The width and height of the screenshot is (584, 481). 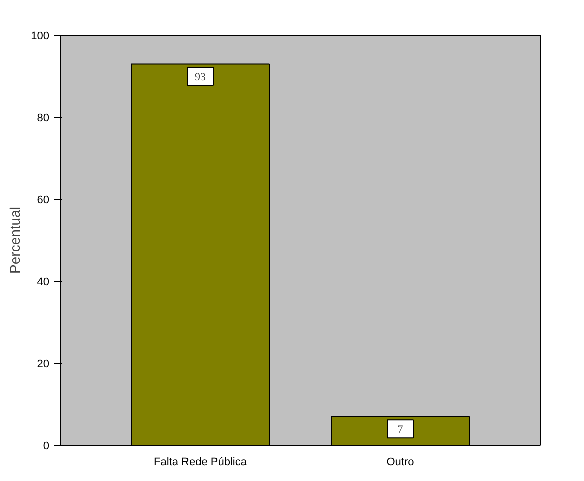 What do you see at coordinates (40, 36) in the screenshot?
I see `y-tick-label: 100` at bounding box center [40, 36].